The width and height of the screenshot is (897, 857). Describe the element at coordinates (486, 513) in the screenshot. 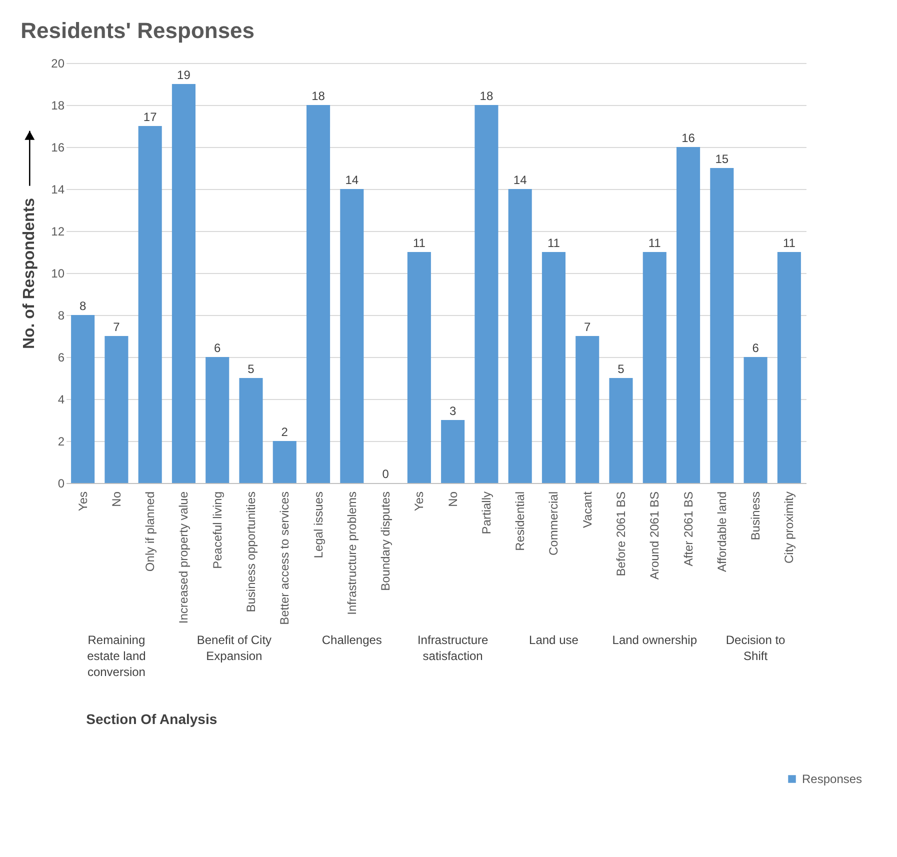

I see `x-tick-label: Partially` at that location.